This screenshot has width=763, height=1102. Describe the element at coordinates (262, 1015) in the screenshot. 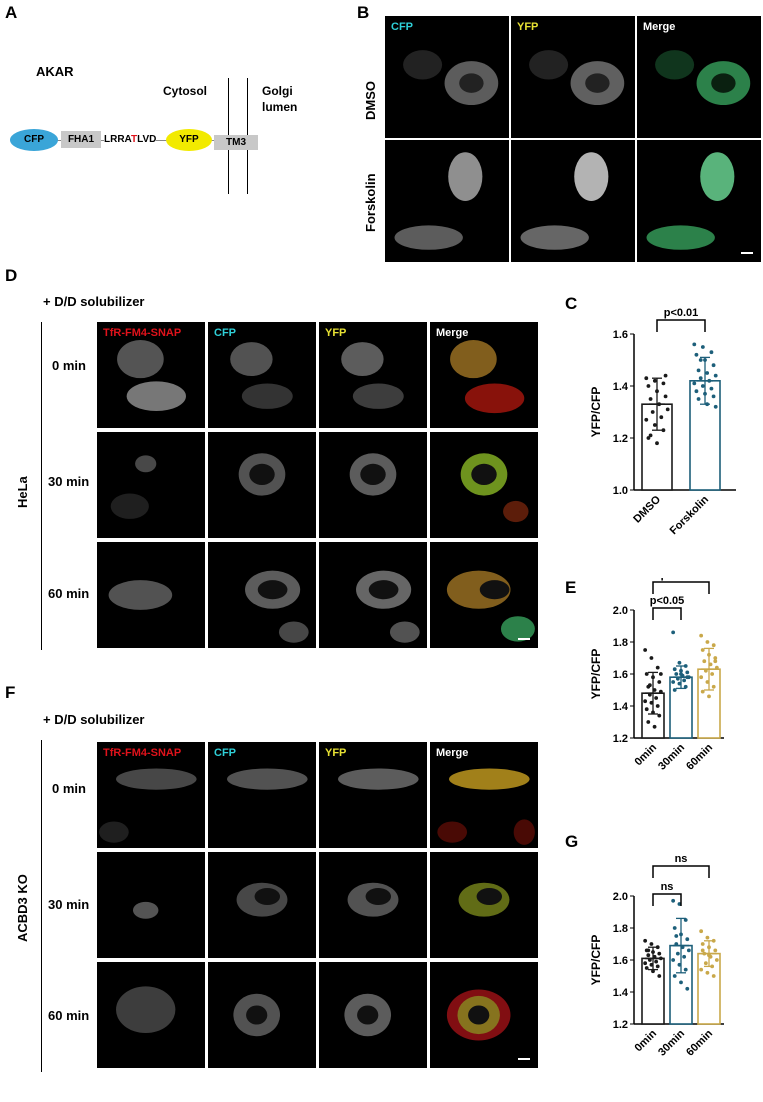

I see `micrograph-f-60-cfp` at that location.